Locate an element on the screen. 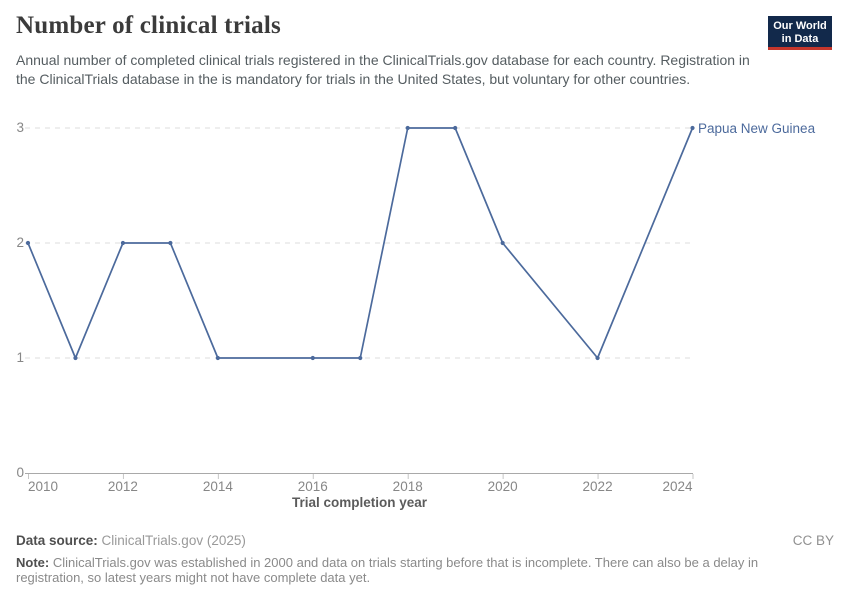 The image size is (850, 600). license-badge: CC BY is located at coordinates (813, 540).